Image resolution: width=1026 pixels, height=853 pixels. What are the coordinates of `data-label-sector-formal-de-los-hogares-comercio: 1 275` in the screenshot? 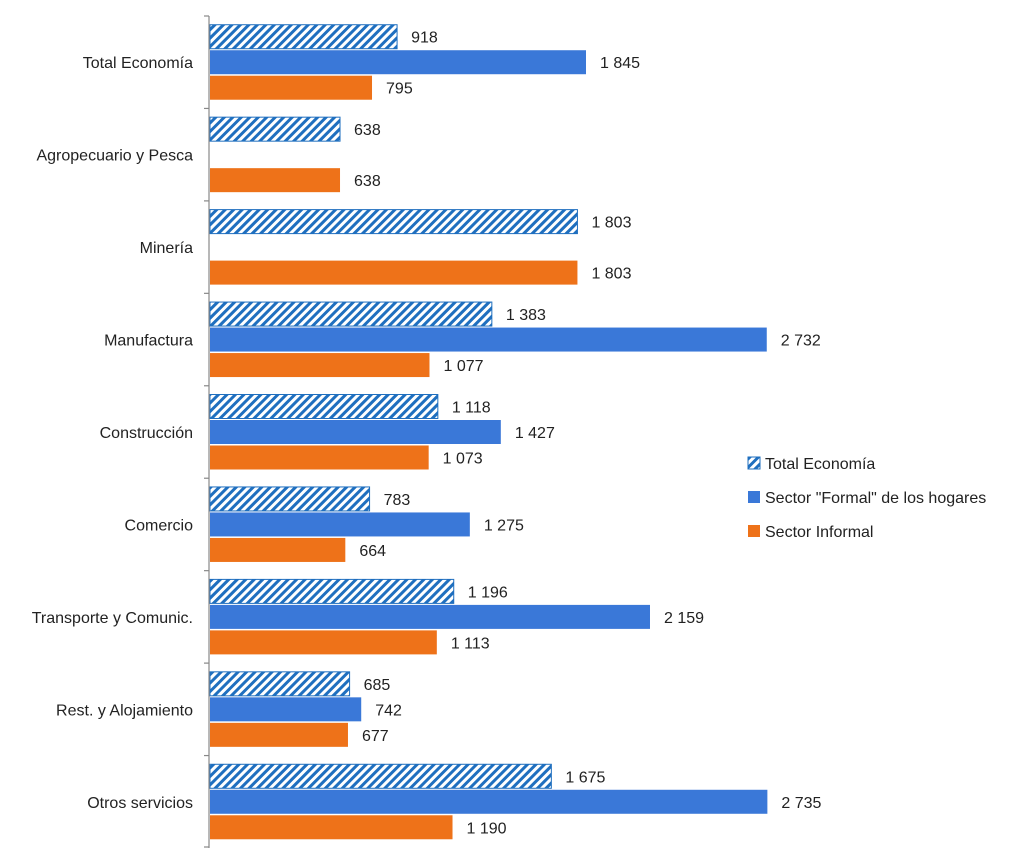 It's located at (504, 525).